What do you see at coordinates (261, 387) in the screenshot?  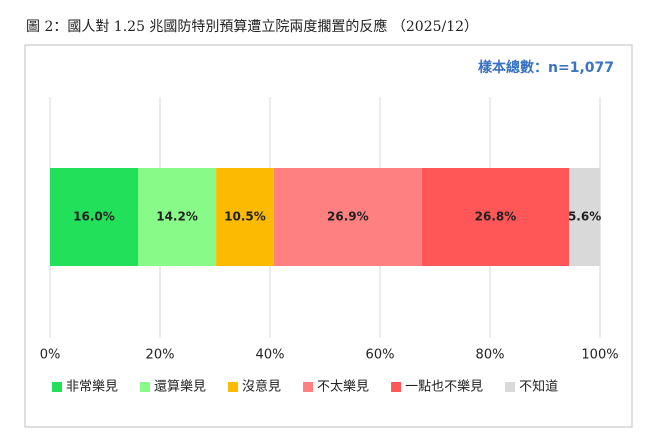 I see `legend-label: 沒意見` at bounding box center [261, 387].